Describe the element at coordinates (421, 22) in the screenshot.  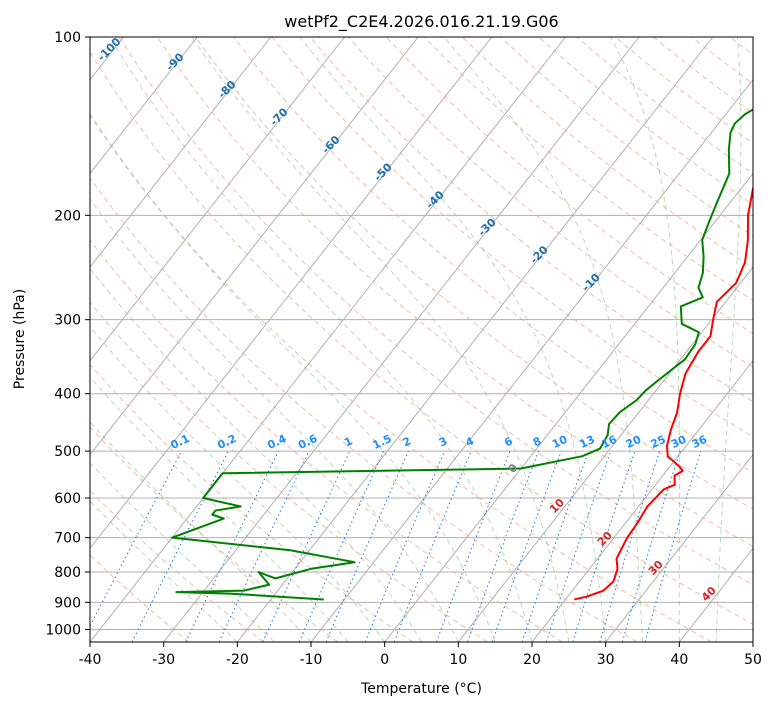
I see `chart-title: wetPf2_C2E4.2026.016.21.19.G06` at that location.